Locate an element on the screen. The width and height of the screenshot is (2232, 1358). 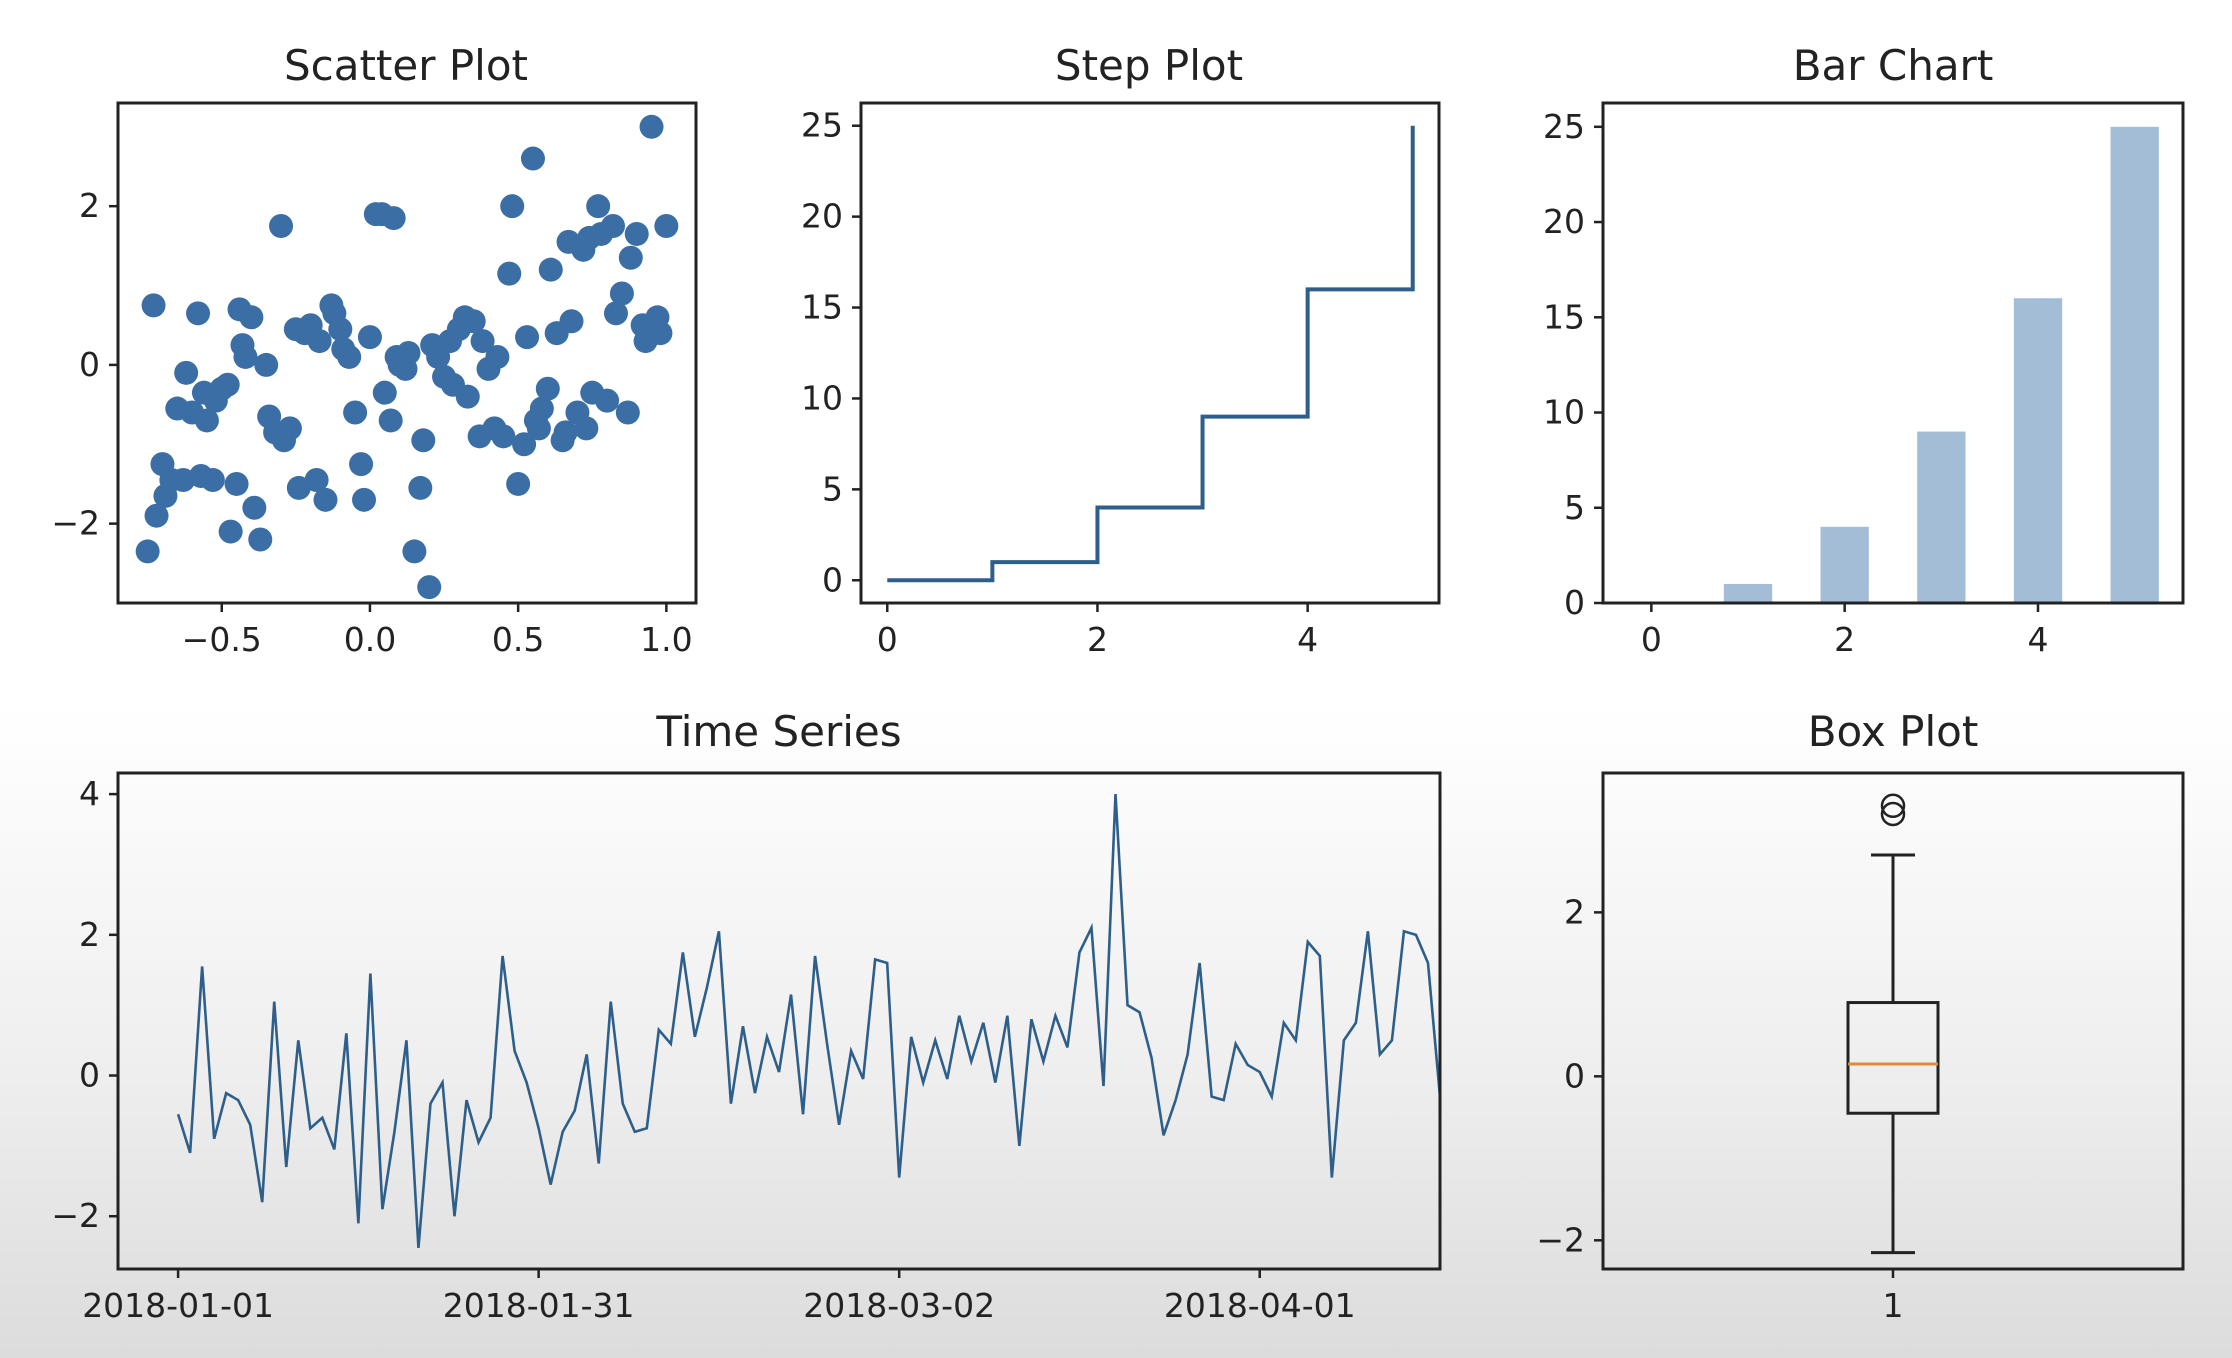
step-title: Step Plot is located at coordinates (1149, 65).